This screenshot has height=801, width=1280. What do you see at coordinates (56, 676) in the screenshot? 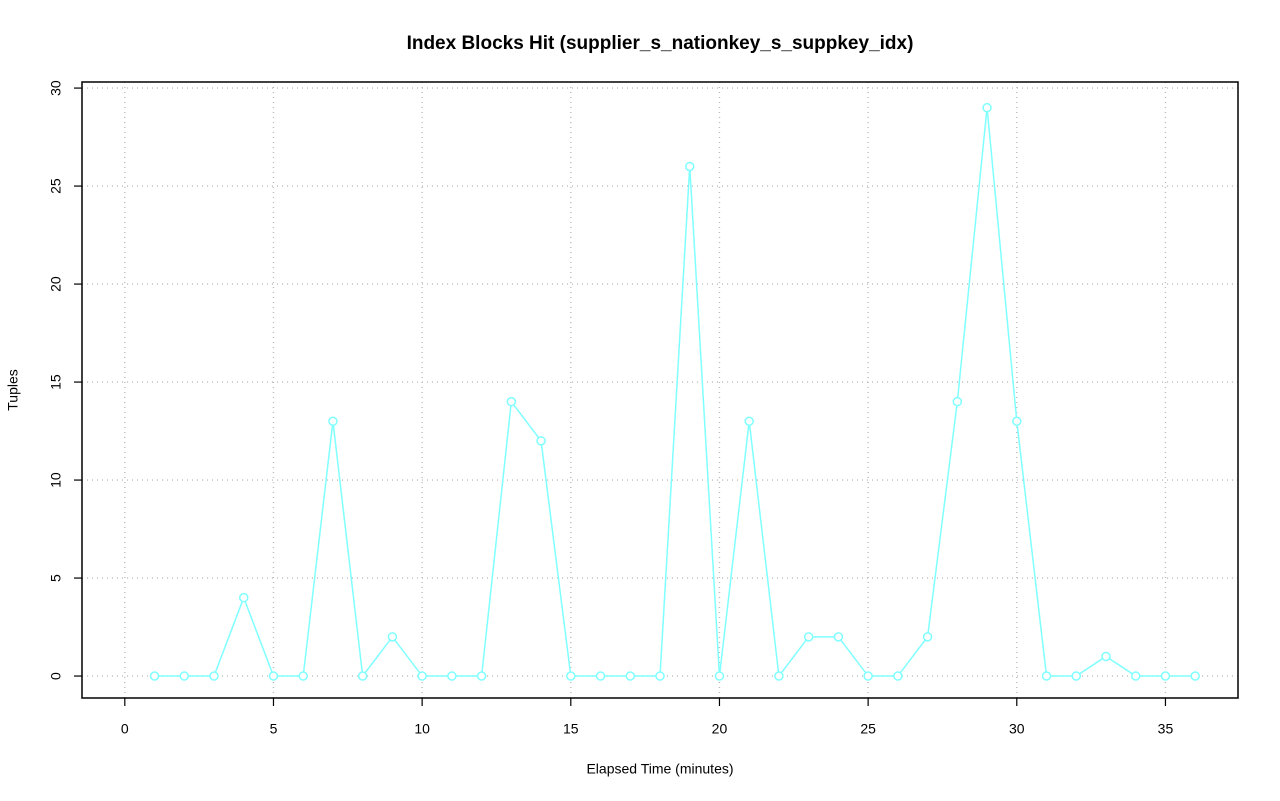
I see `y-tick-label: 0` at bounding box center [56, 676].